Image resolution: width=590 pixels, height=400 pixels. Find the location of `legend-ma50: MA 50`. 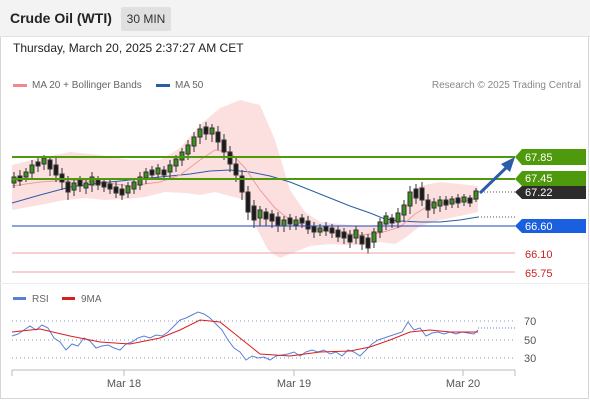

legend-ma50: MA 50 is located at coordinates (179, 85).